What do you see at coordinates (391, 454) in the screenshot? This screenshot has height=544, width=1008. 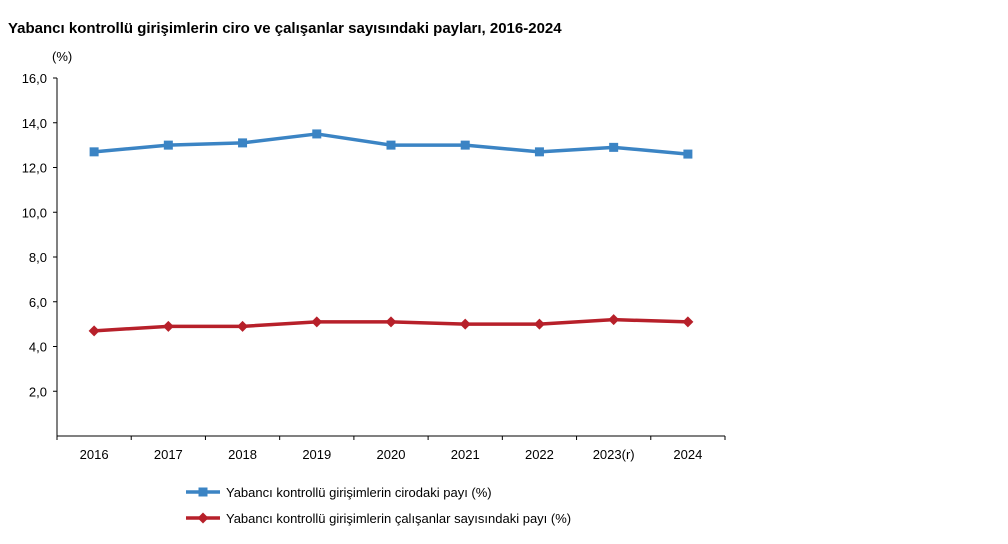 I see `x-tick-label: 2020` at bounding box center [391, 454].